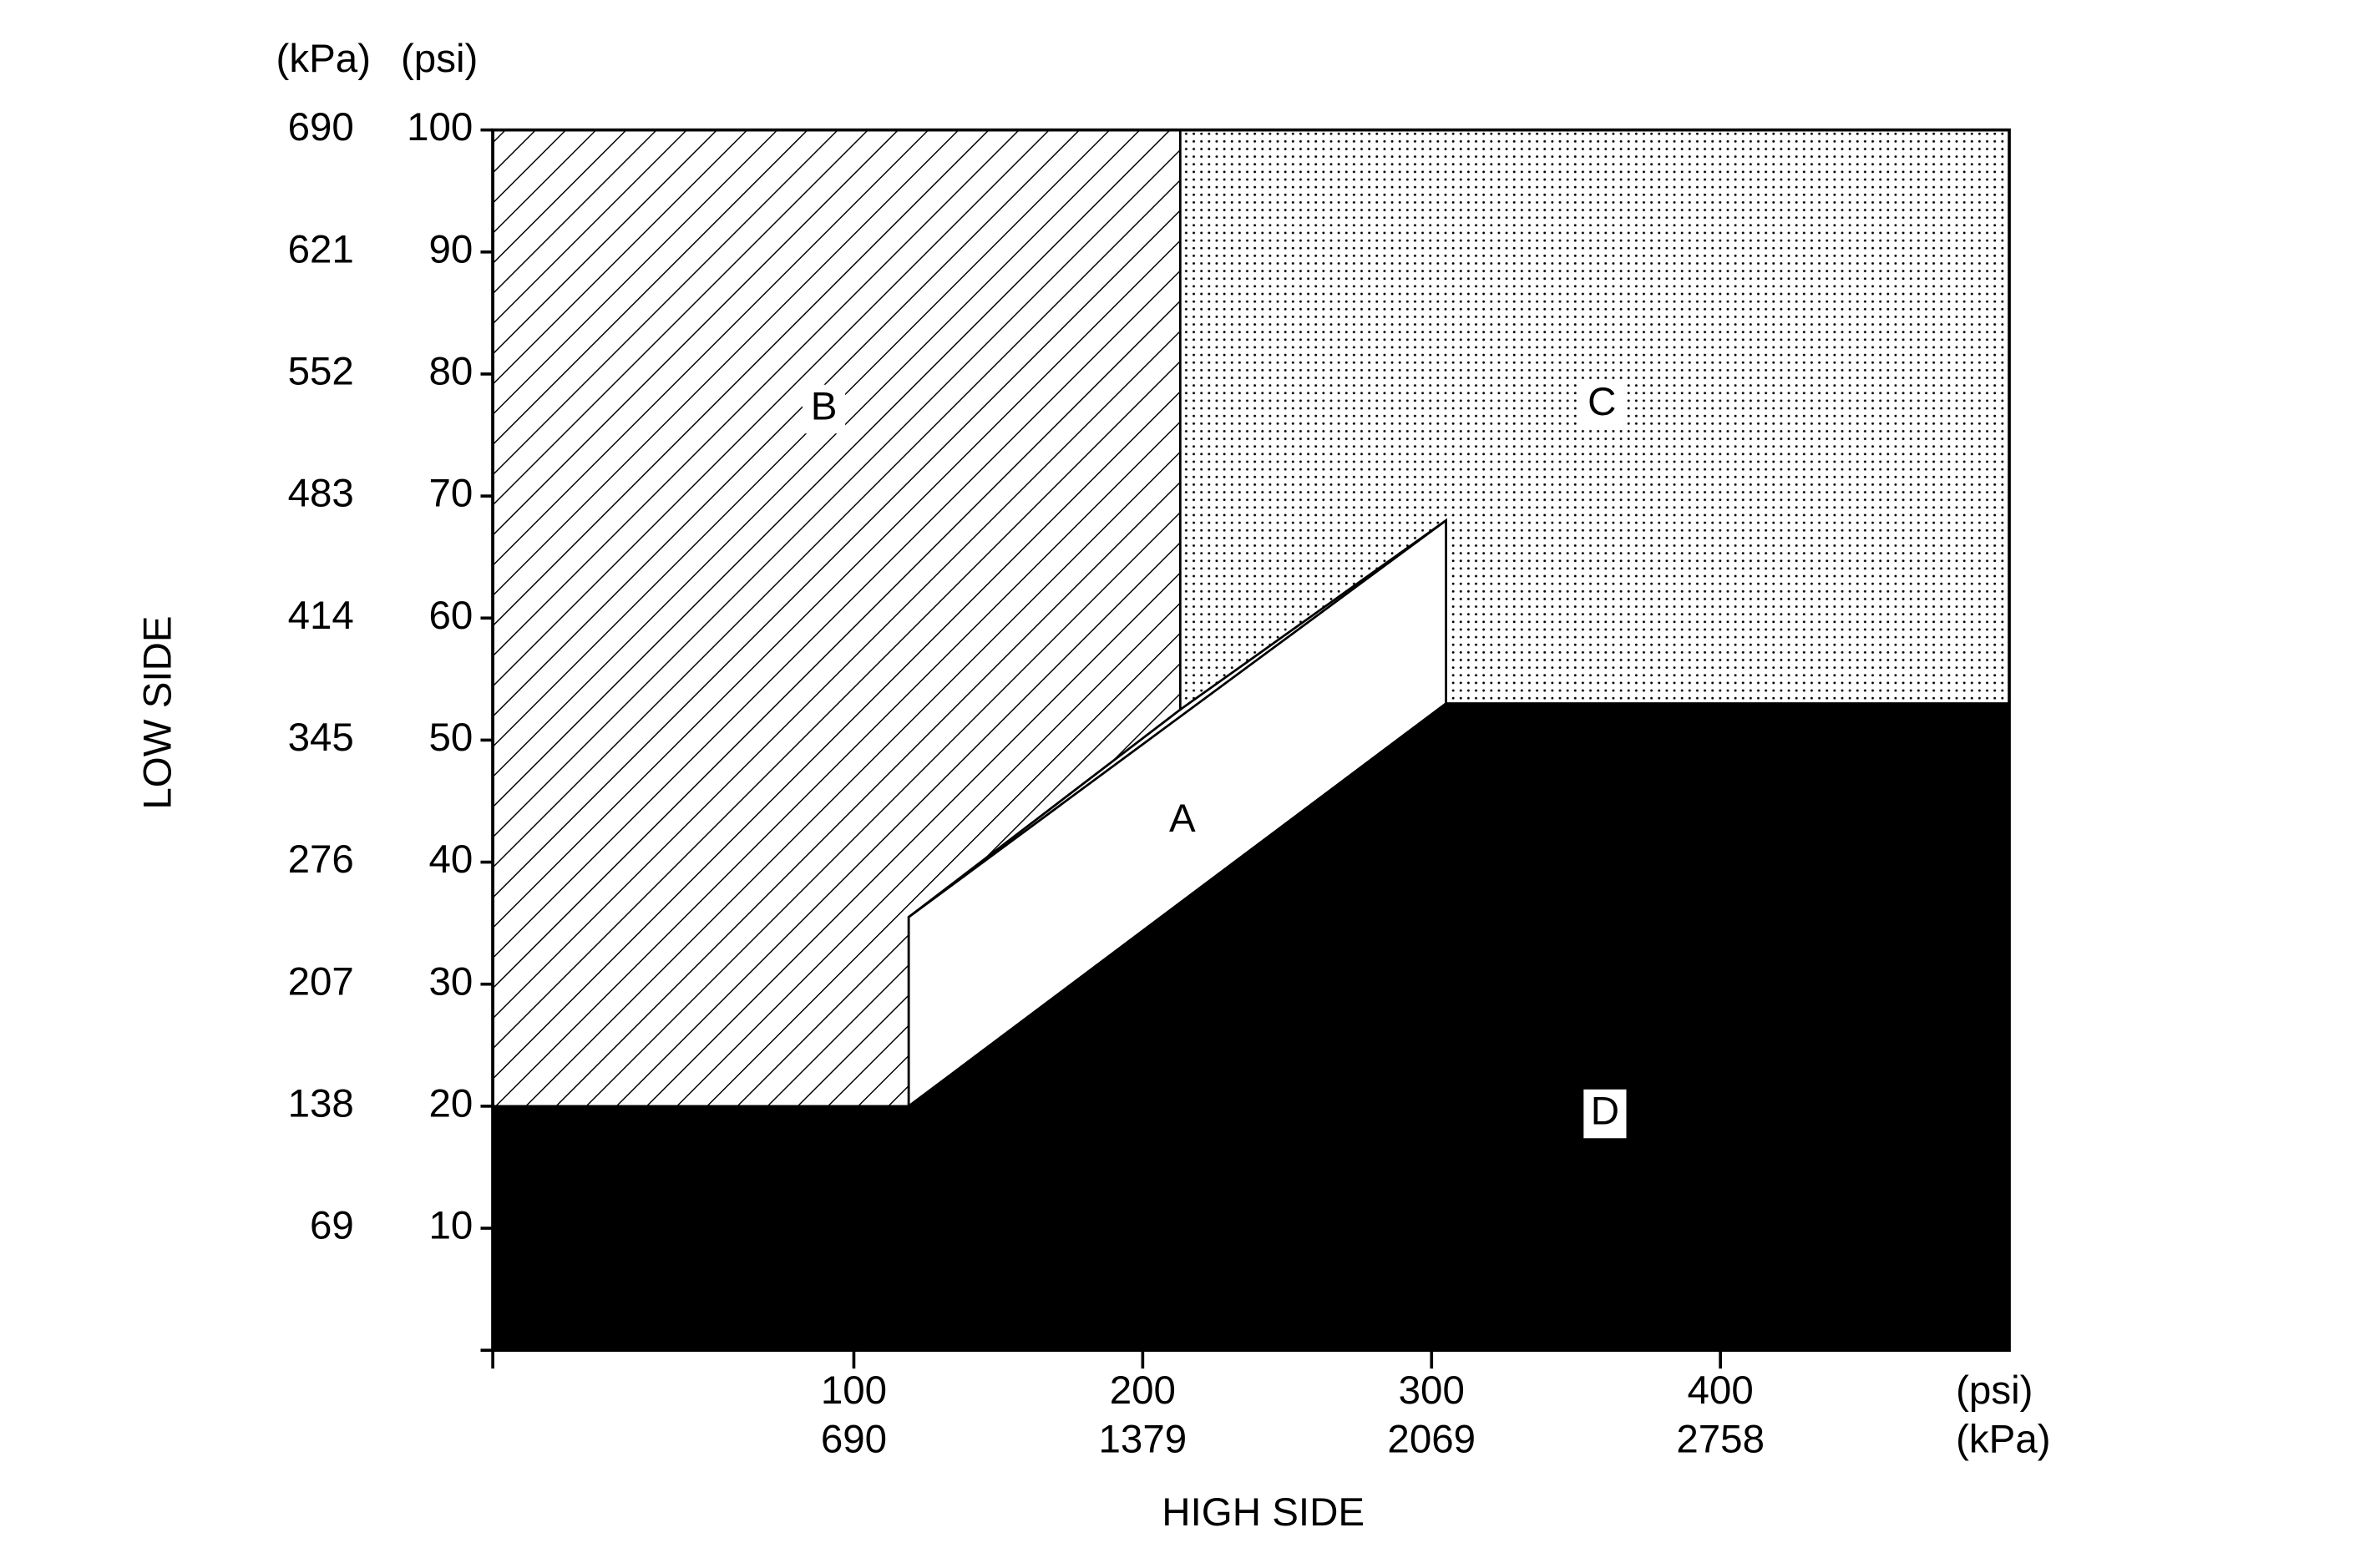  What do you see at coordinates (1143, 1391) in the screenshot?
I see `x-tick-label: 200` at bounding box center [1143, 1391].